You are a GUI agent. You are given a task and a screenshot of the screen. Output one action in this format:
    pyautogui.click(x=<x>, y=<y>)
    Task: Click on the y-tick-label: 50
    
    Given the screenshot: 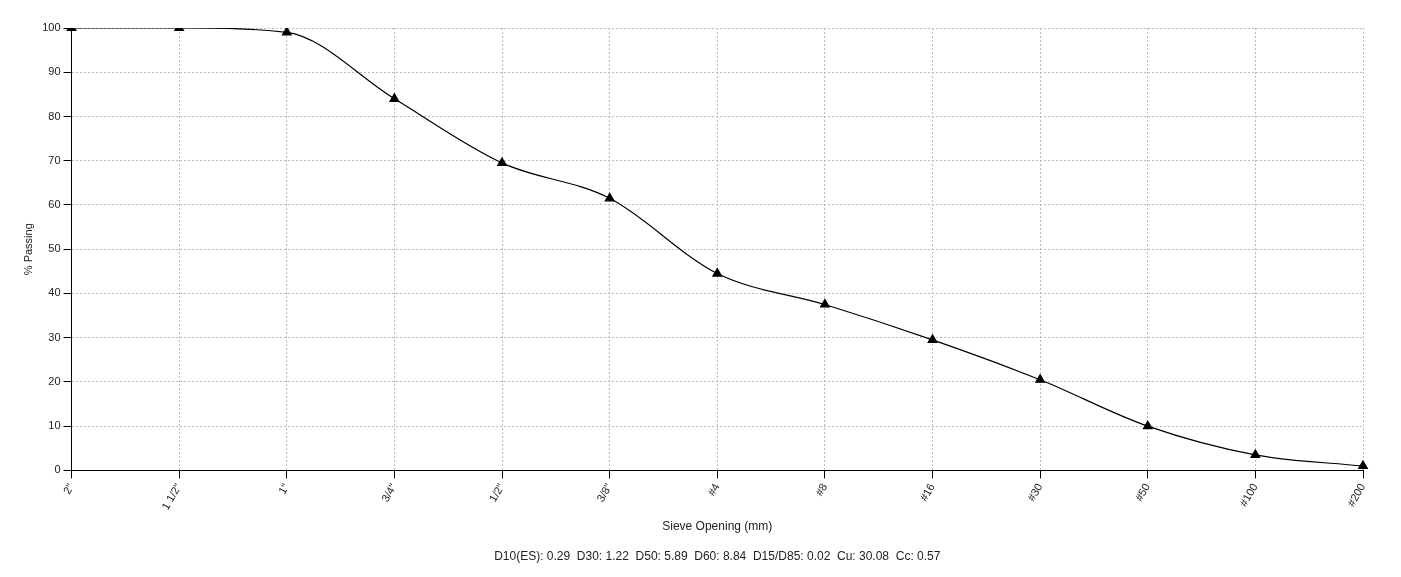 What is the action you would take?
    pyautogui.click(x=54, y=248)
    